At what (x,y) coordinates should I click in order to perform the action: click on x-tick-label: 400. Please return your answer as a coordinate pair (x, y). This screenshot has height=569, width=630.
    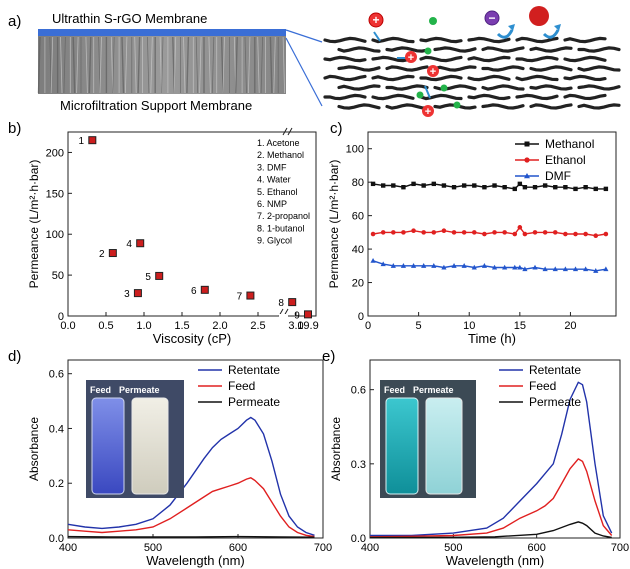
    Looking at the image, I should click on (370, 548).